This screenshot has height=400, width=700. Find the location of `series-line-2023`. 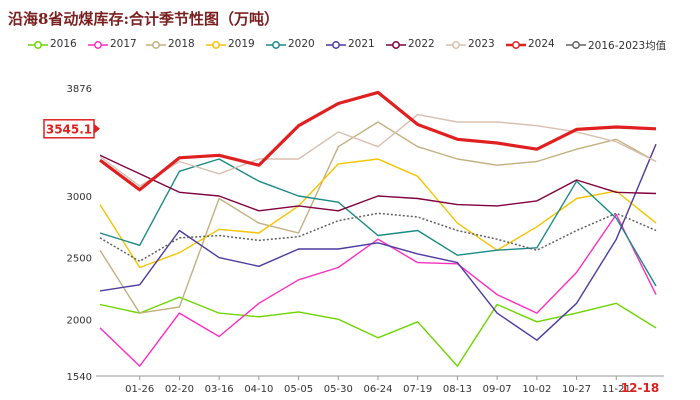

series-line-2023 is located at coordinates (378, 150).